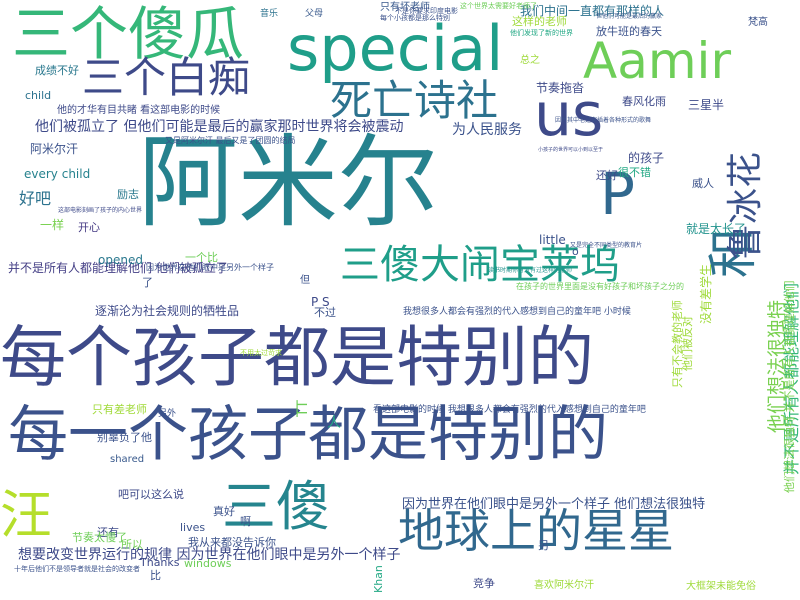 The width and height of the screenshot is (800, 600). What do you see at coordinates (132, 544) in the screenshot?
I see `cloud-word: 所以` at bounding box center [132, 544].